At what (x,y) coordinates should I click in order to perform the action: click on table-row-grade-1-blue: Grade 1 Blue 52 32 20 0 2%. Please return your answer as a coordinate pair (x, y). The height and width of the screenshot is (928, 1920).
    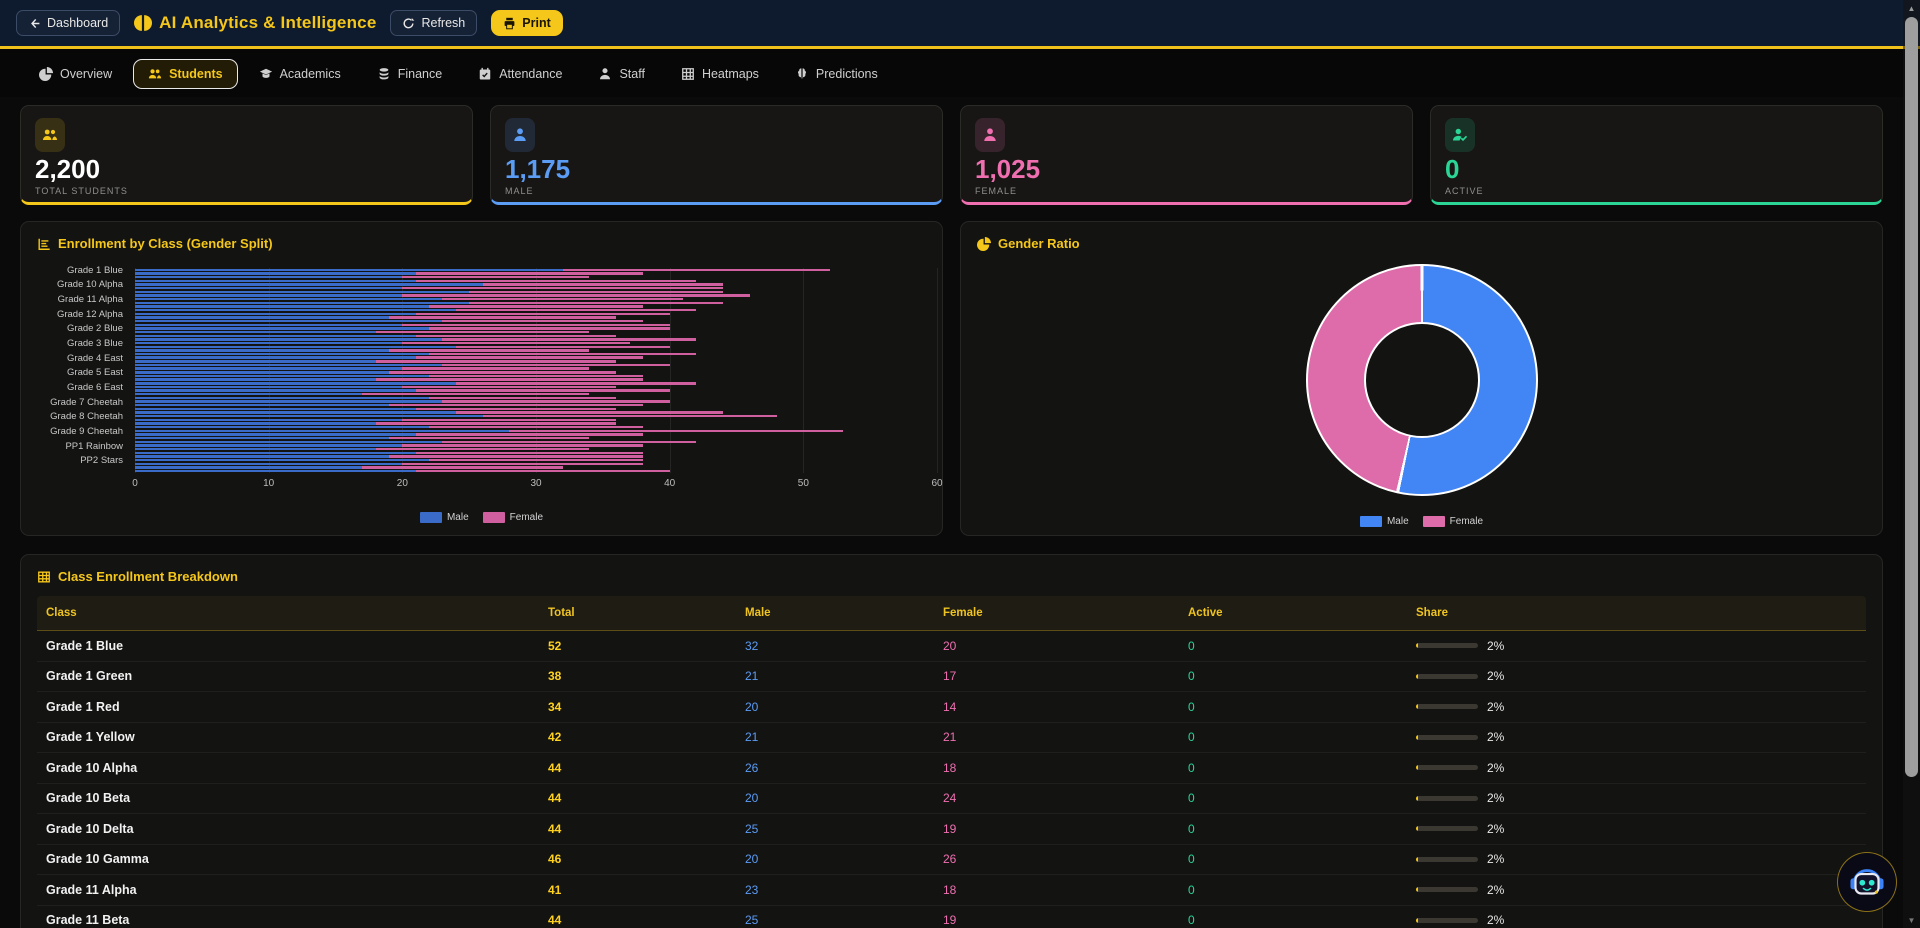
    Looking at the image, I should click on (951, 646).